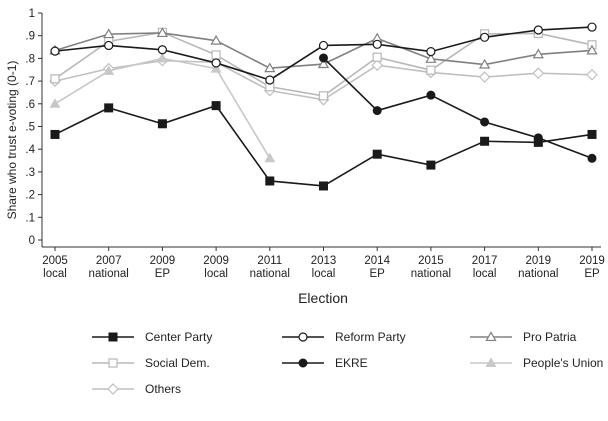 The height and width of the screenshot is (421, 608). What do you see at coordinates (136, 389) in the screenshot?
I see `legend-item-others: Others` at bounding box center [136, 389].